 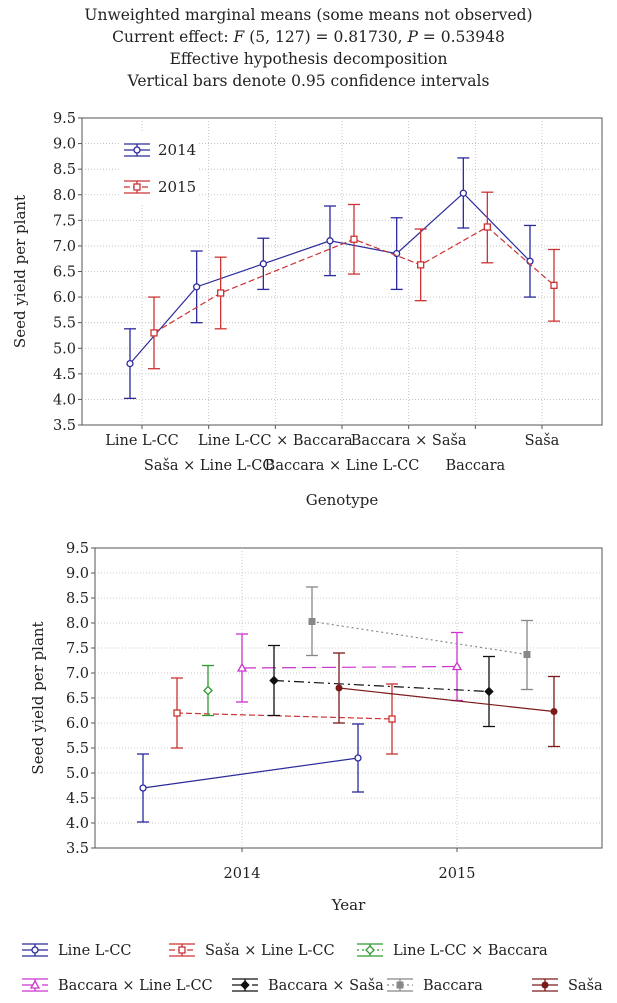 What do you see at coordinates (20, 271) in the screenshot?
I see `chart1-y-axis-label: Seed yield per plant` at bounding box center [20, 271].